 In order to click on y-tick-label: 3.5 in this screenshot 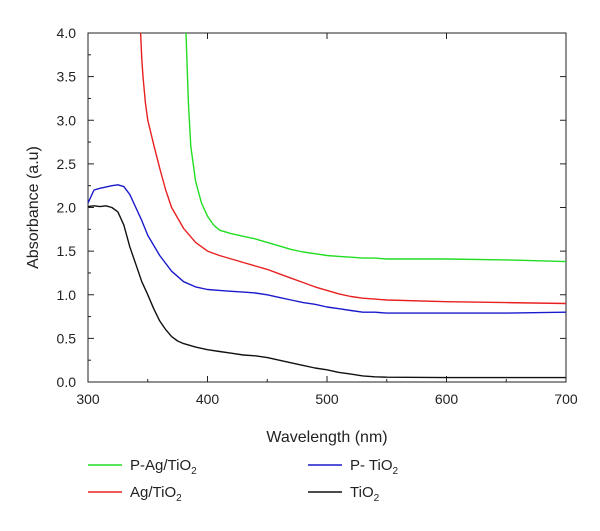, I will do `click(67, 77)`.